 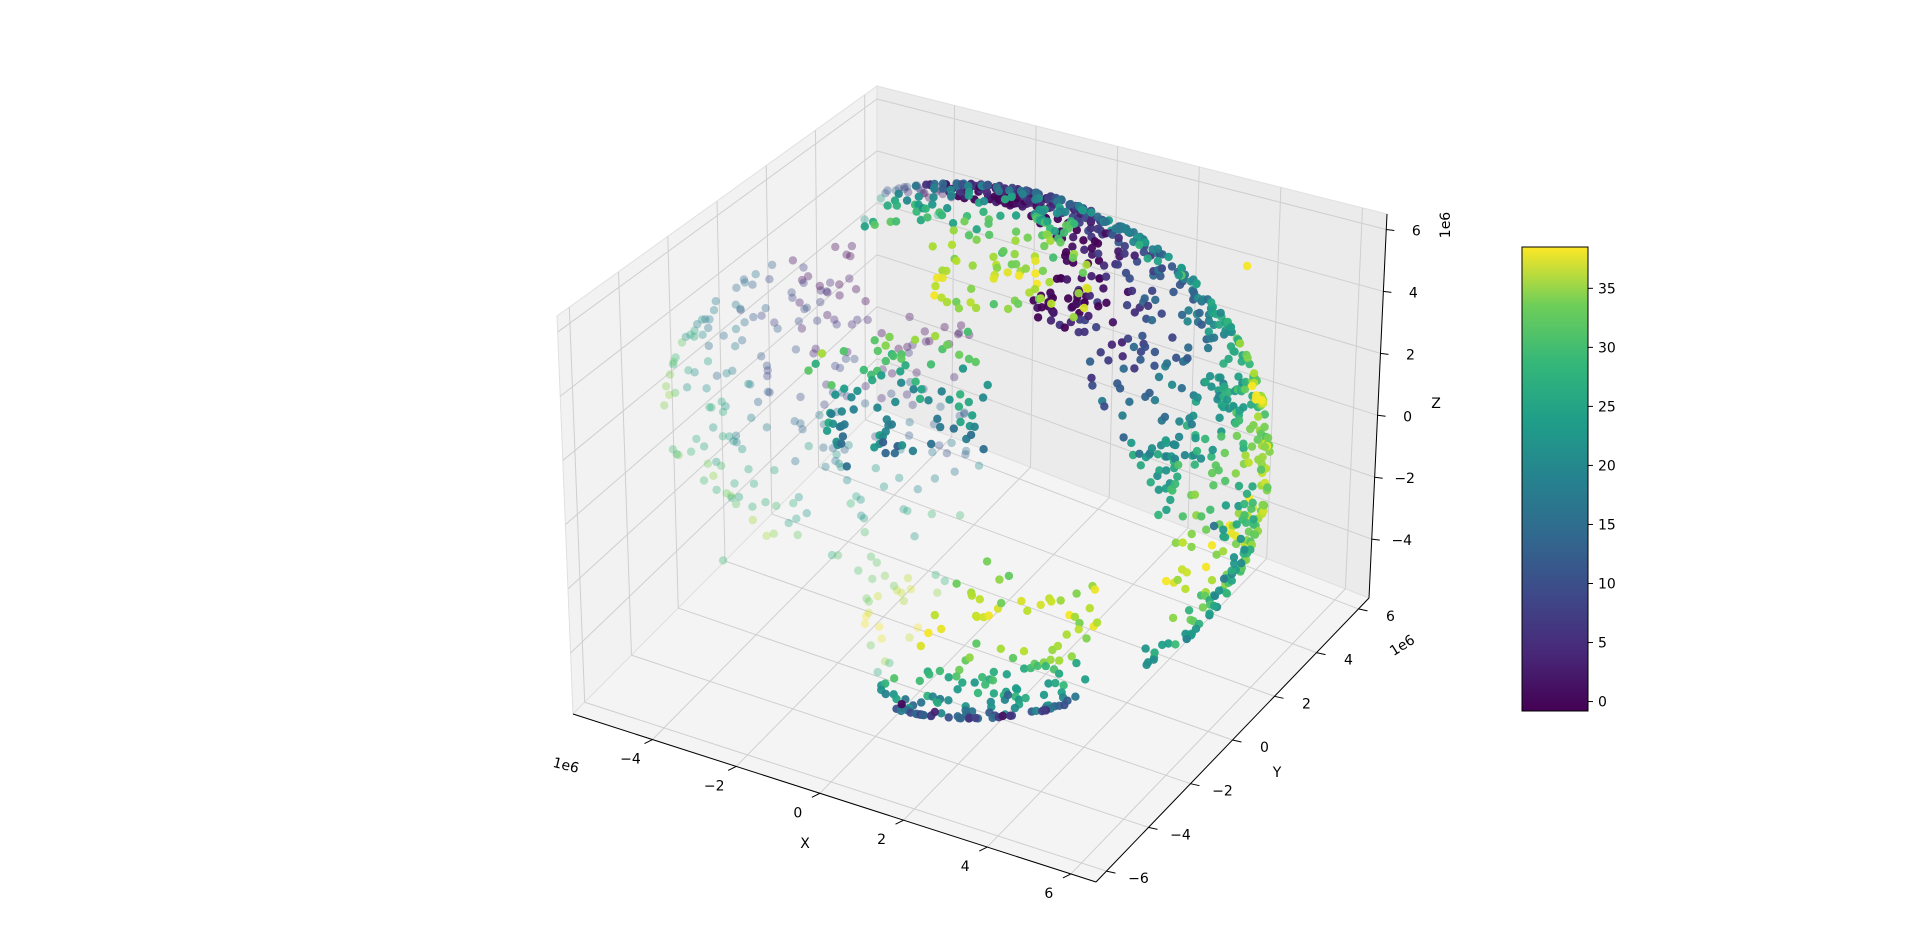 What do you see at coordinates (1378, 406) in the screenshot?
I see `z-axis-line` at bounding box center [1378, 406].